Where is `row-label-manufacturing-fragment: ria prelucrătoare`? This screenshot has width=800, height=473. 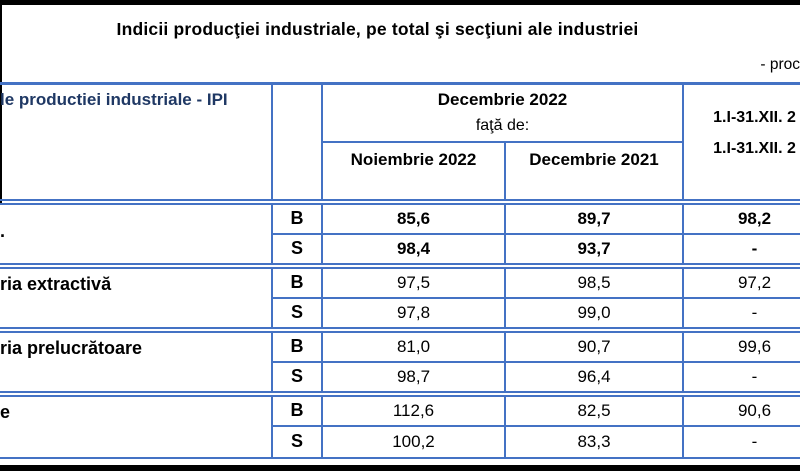
row-label-manufacturing-fragment: ria prelucrătoare is located at coordinates (136, 360).